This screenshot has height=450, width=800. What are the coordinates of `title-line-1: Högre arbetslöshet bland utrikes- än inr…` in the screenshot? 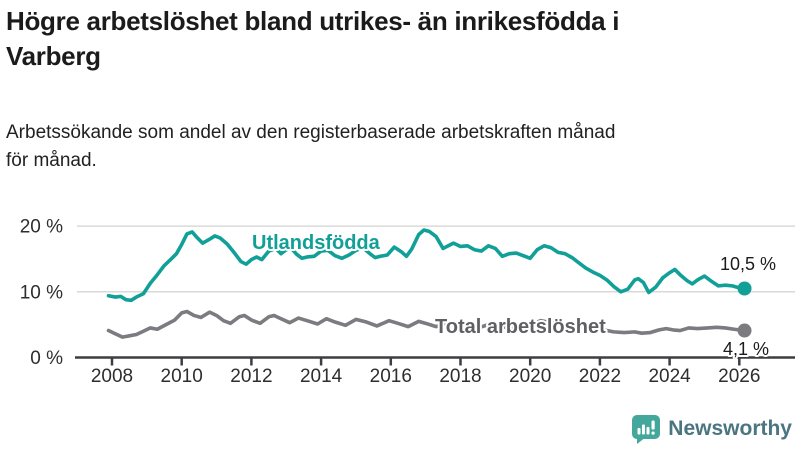 It's located at (313, 21).